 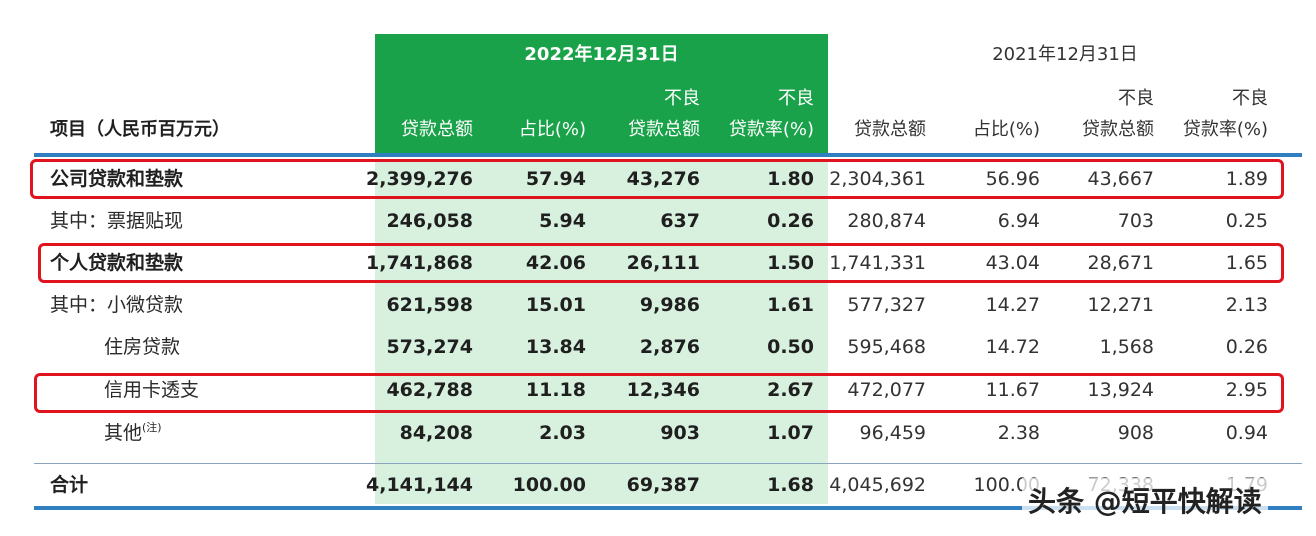 What do you see at coordinates (892, 433) in the screenshot?
I see `cell-2021-loan-total: 96,459` at bounding box center [892, 433].